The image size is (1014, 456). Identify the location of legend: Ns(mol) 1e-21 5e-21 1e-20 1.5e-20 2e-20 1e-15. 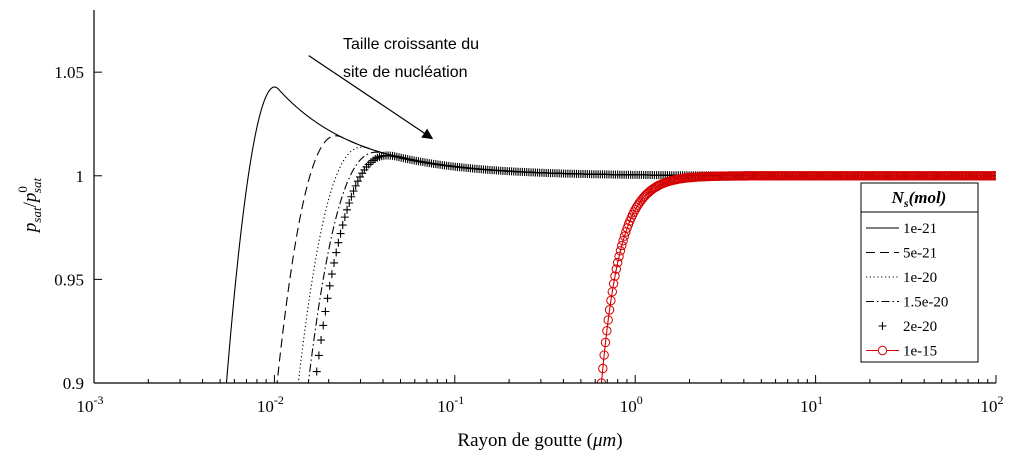
(919, 272).